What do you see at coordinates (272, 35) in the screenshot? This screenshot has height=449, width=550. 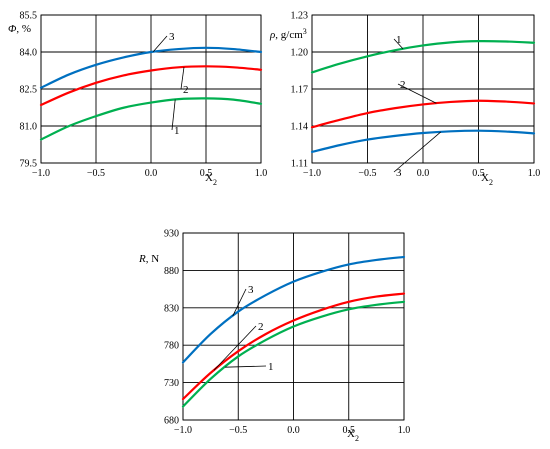 I see `y-axis-symbol: ρ` at bounding box center [272, 35].